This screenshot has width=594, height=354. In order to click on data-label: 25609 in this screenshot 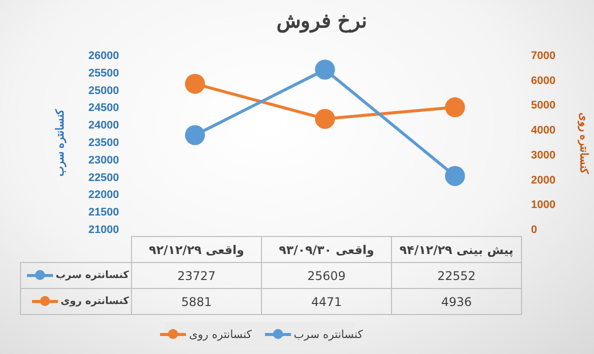, I will do `click(327, 275)`.